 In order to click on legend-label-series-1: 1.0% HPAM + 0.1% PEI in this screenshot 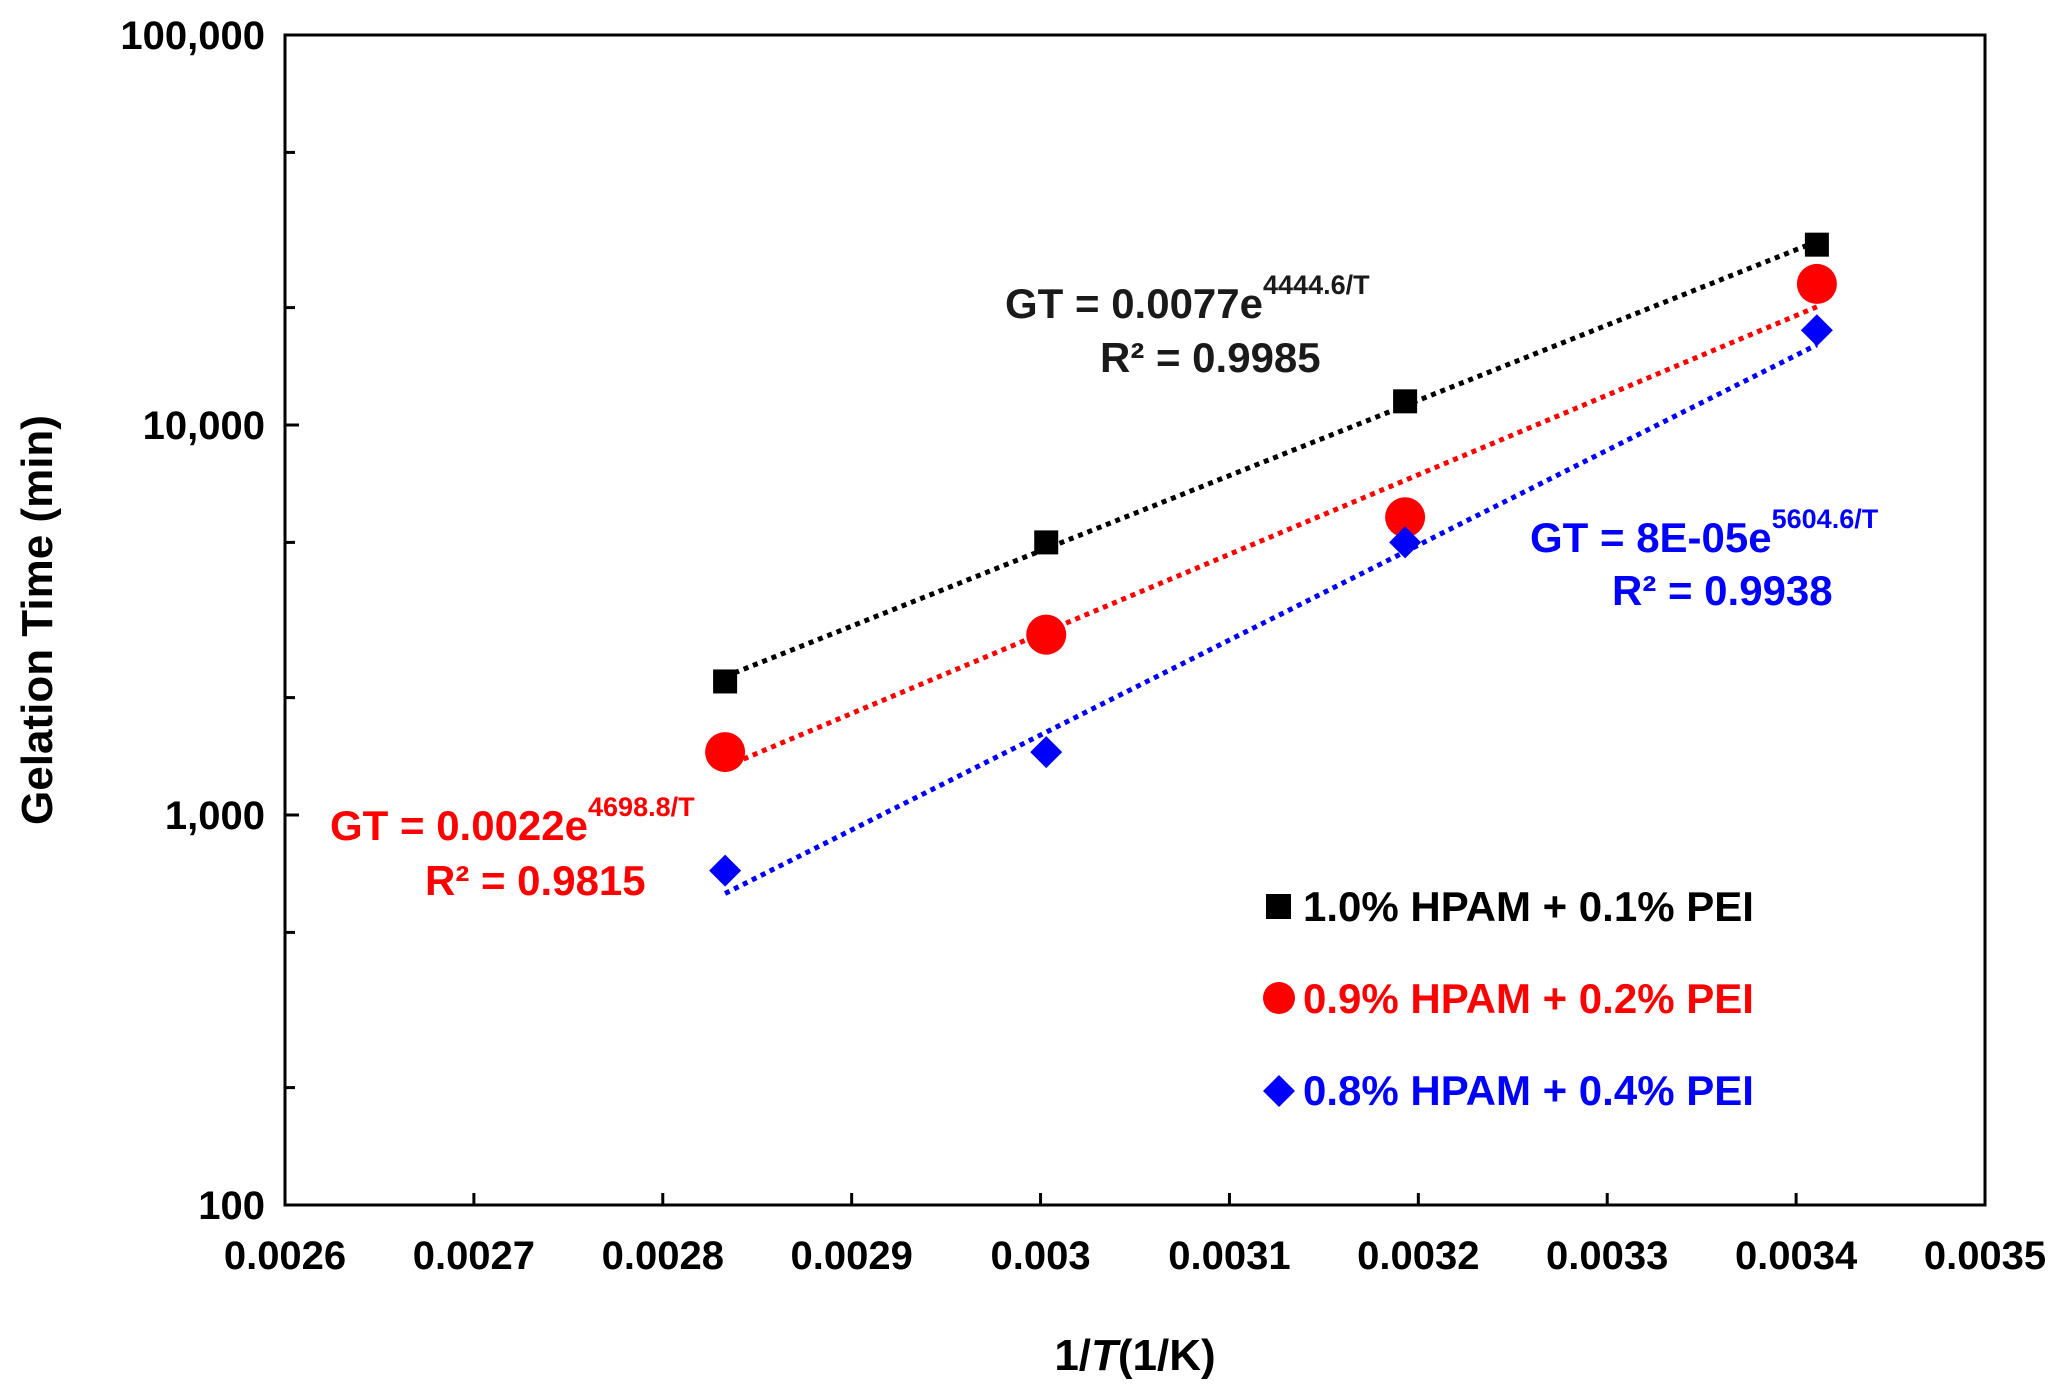, I will do `click(1528, 906)`.